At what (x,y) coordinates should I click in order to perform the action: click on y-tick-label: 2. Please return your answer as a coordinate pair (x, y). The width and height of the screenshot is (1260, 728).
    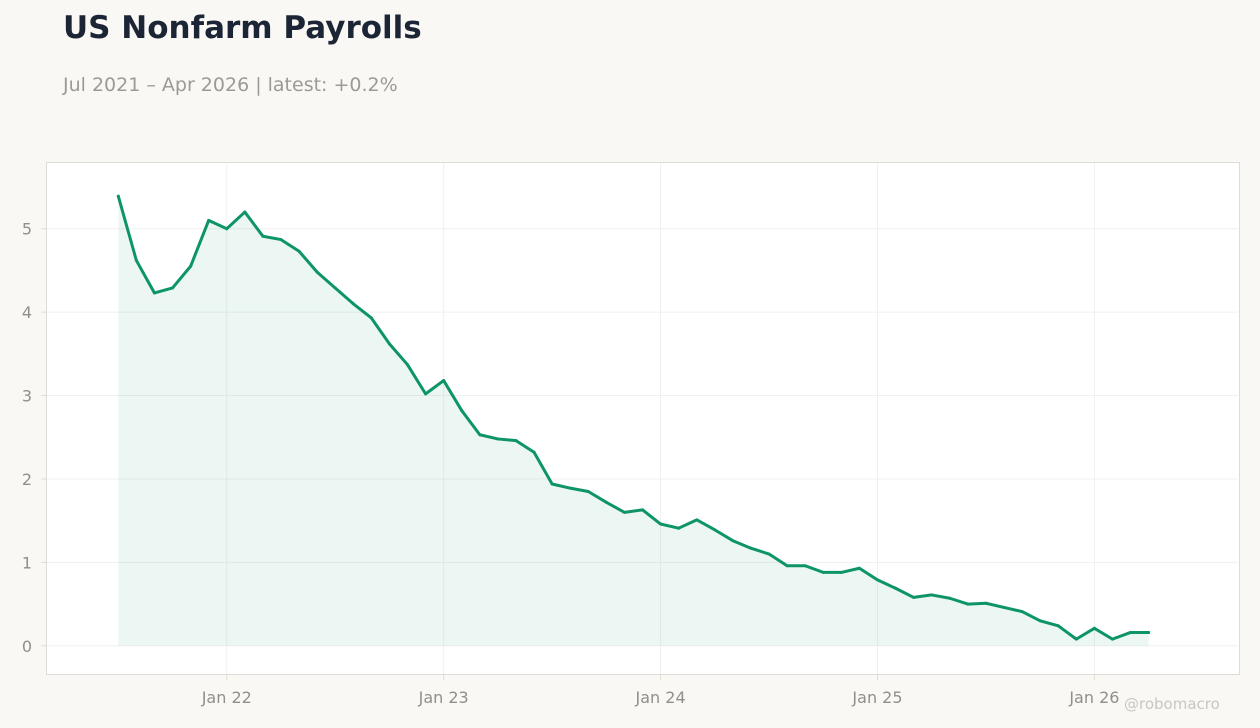
    Looking at the image, I should click on (27, 479).